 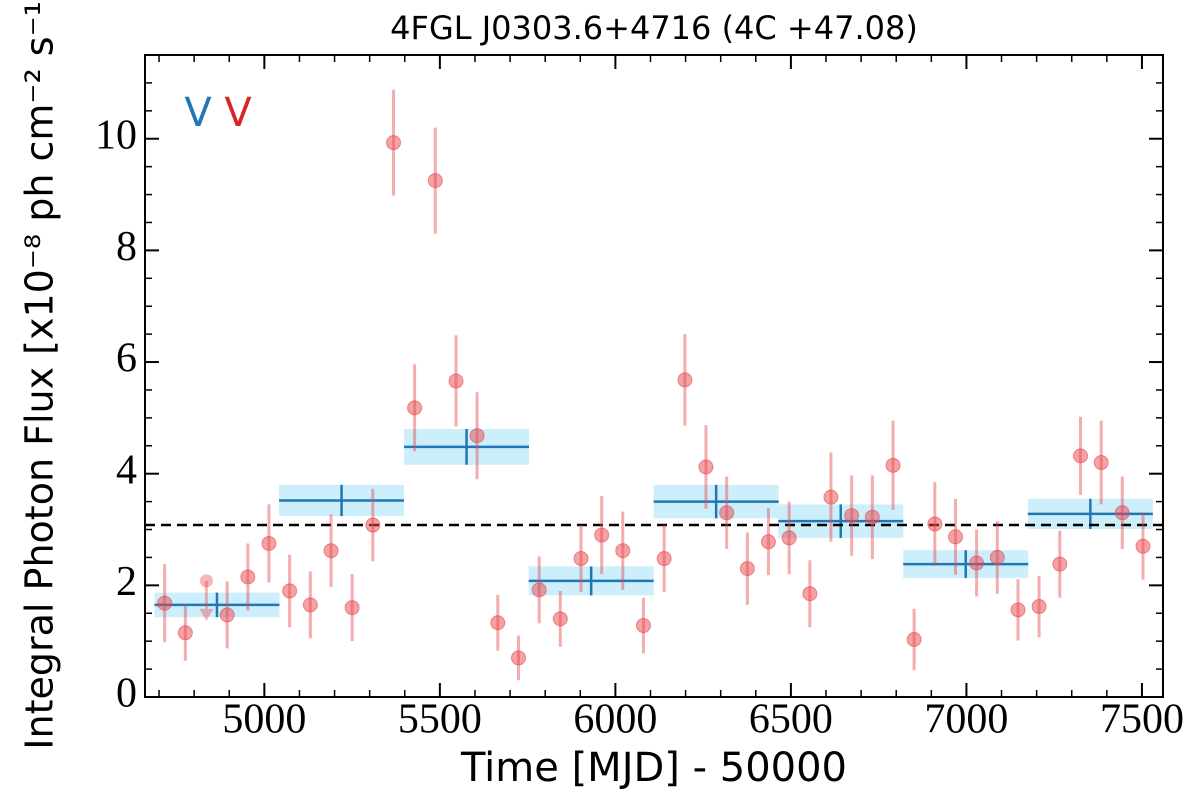 I want to click on upper-limit-head, so click(x=206, y=614).